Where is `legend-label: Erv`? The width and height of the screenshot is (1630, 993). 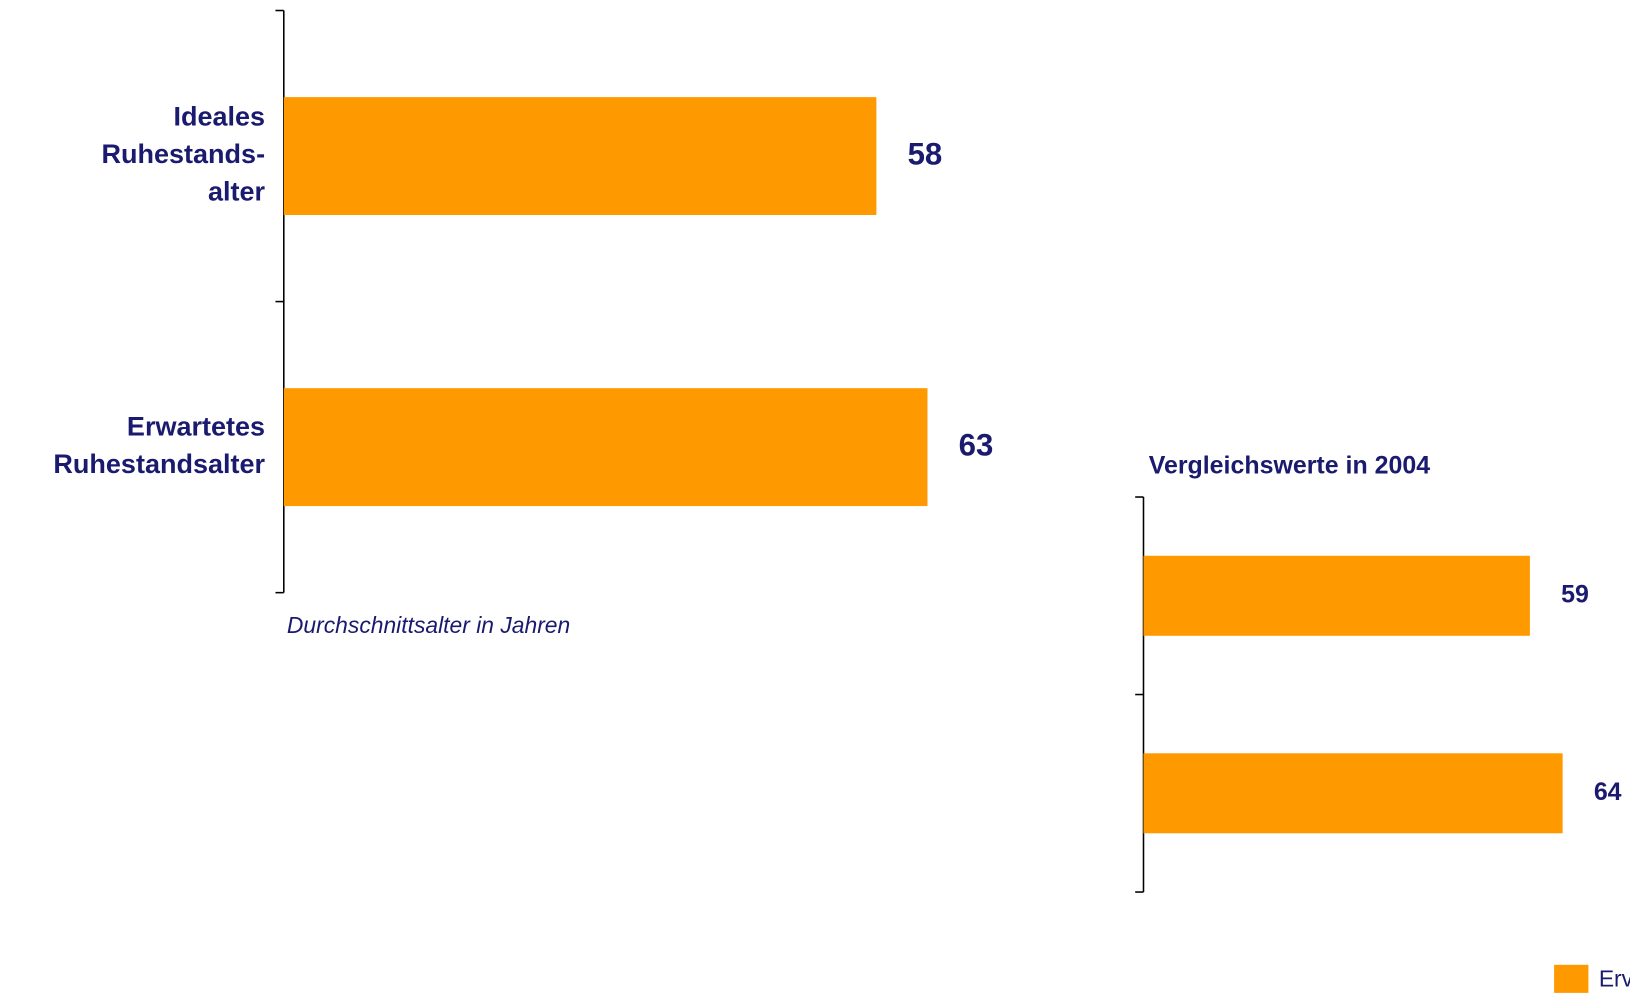
legend-label: Erv is located at coordinates (1614, 978).